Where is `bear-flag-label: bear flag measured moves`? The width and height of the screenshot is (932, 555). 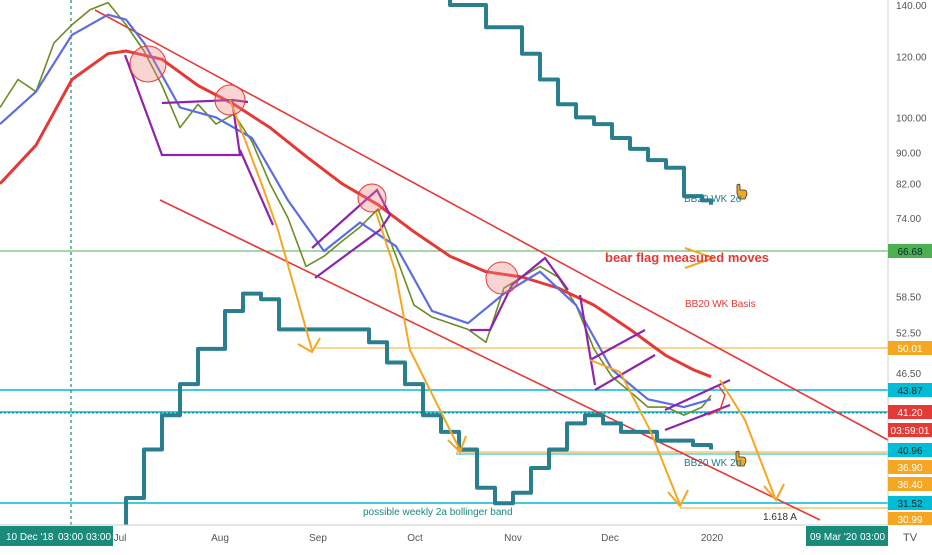
bear-flag-label: bear flag measured moves is located at coordinates (687, 257).